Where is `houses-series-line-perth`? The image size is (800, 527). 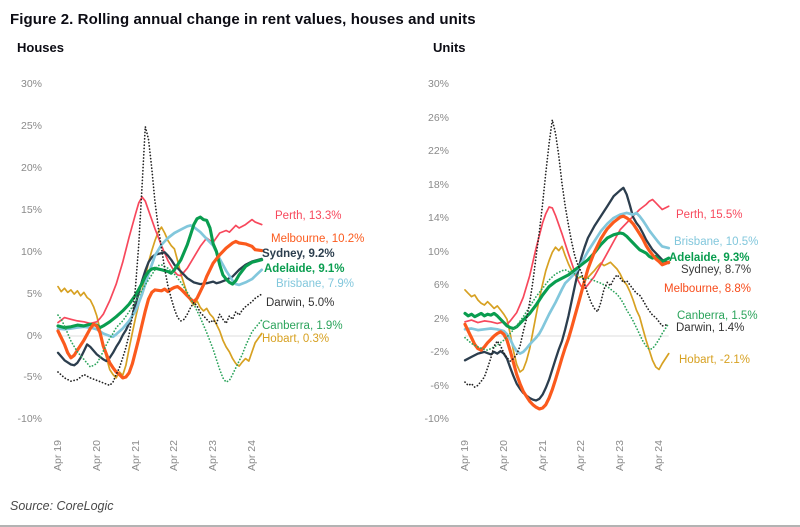 houses-series-line-perth is located at coordinates (160, 260).